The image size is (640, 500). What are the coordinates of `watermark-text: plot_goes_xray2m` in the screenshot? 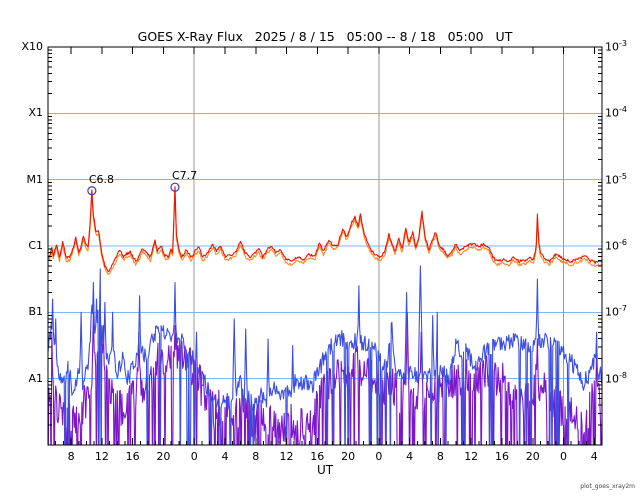 It's located at (607, 486).